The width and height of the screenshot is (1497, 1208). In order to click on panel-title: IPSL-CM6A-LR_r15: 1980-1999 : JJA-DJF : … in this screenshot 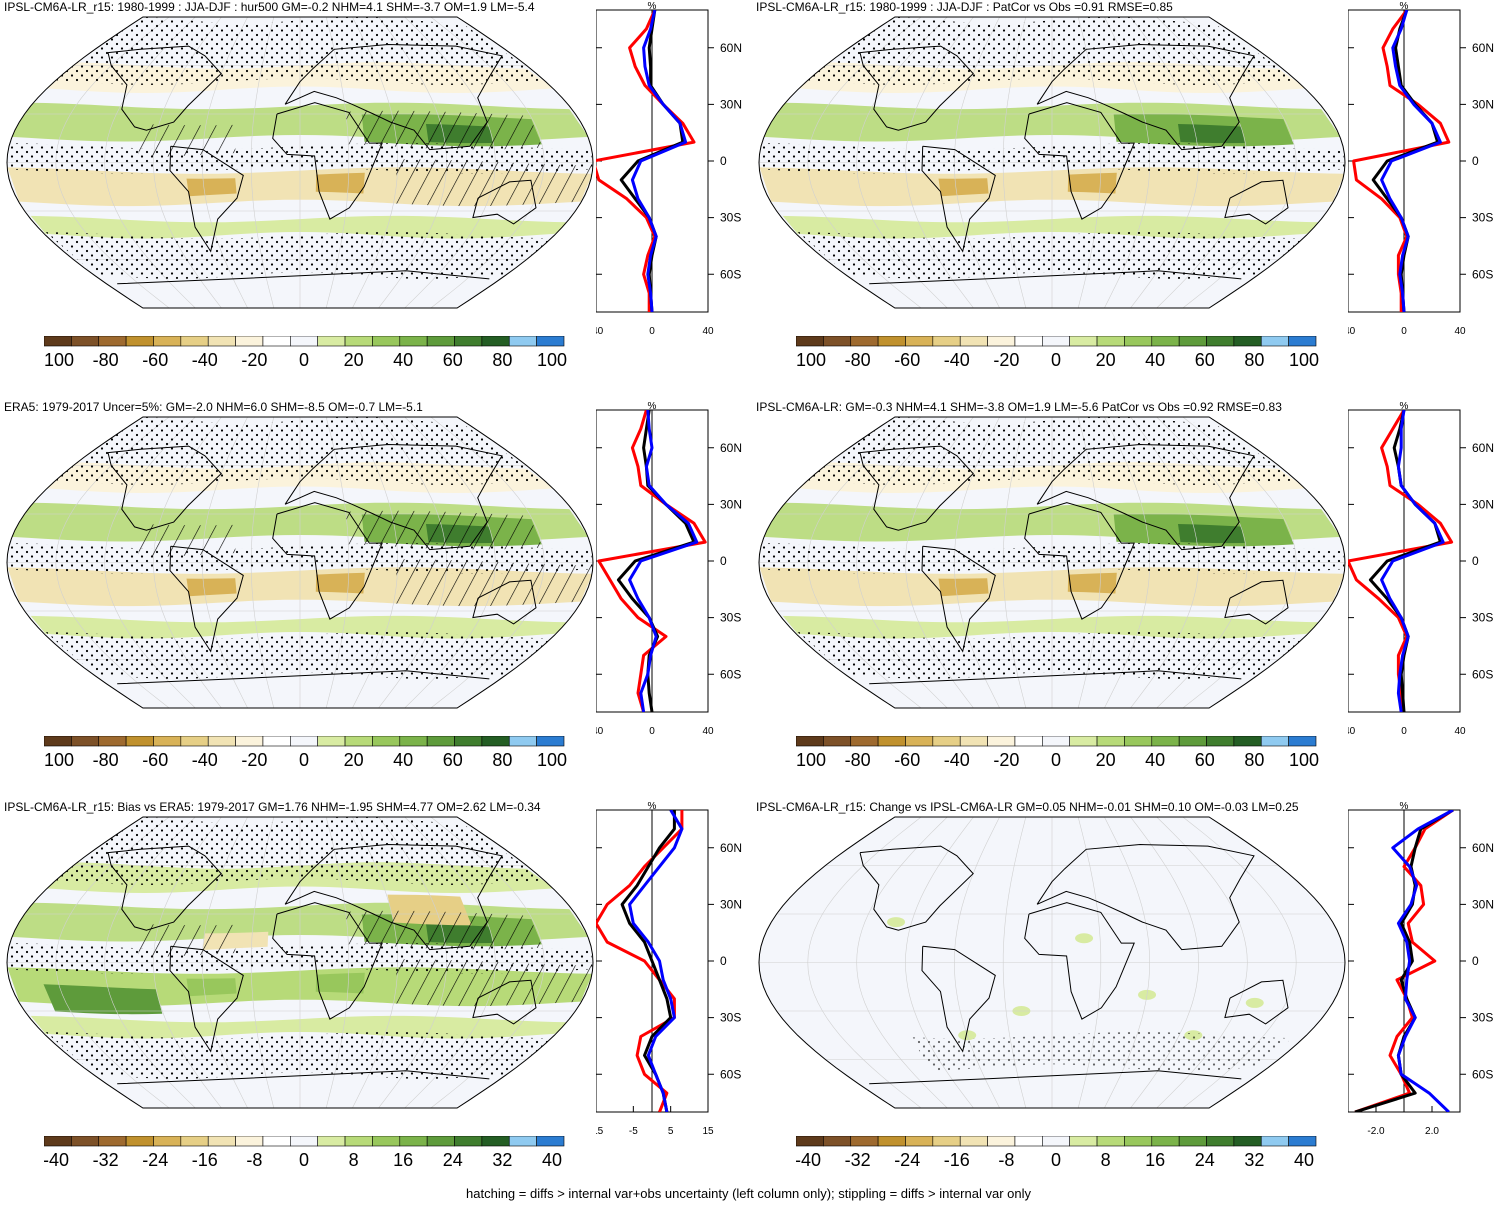, I will do `click(269, 7)`.